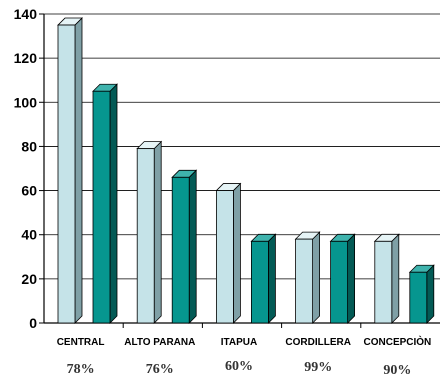  I want to click on data-label: 90%, so click(397, 370).